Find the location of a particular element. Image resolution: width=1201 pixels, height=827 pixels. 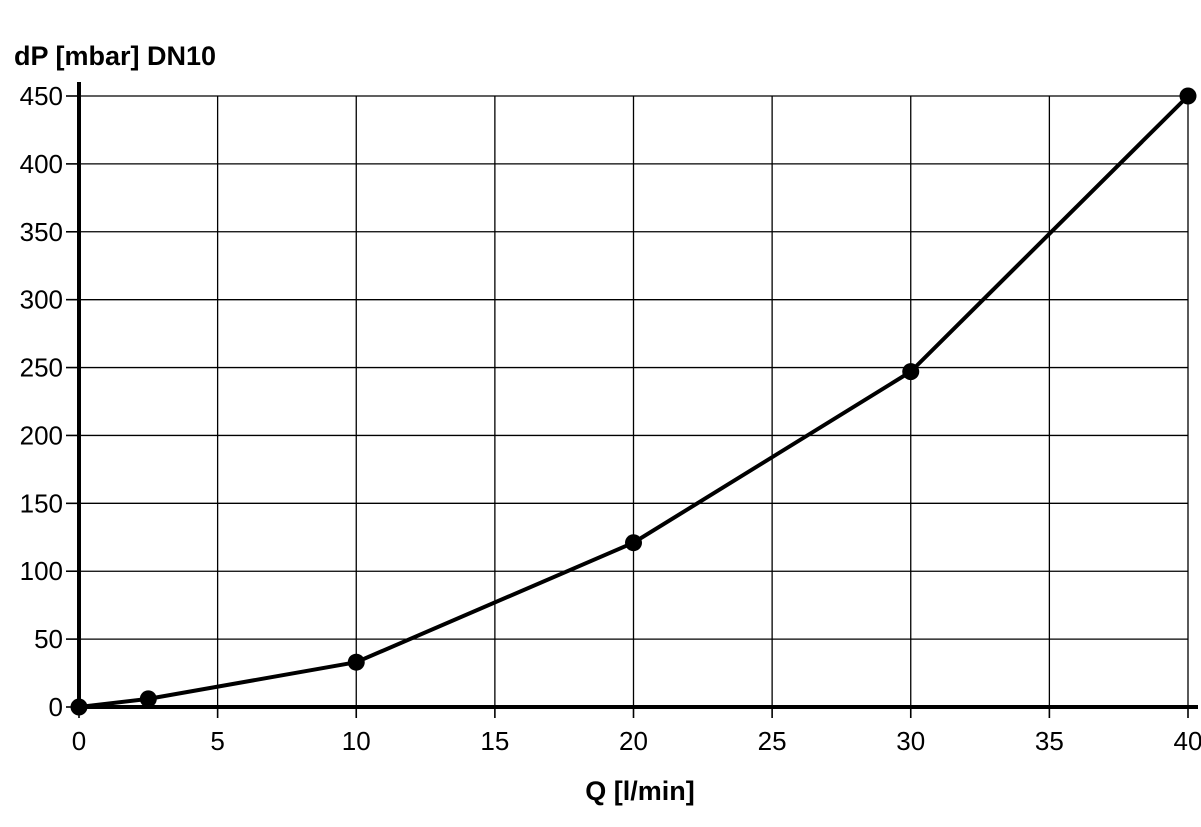

x-axis-title: Q [l/min] is located at coordinates (640, 791).